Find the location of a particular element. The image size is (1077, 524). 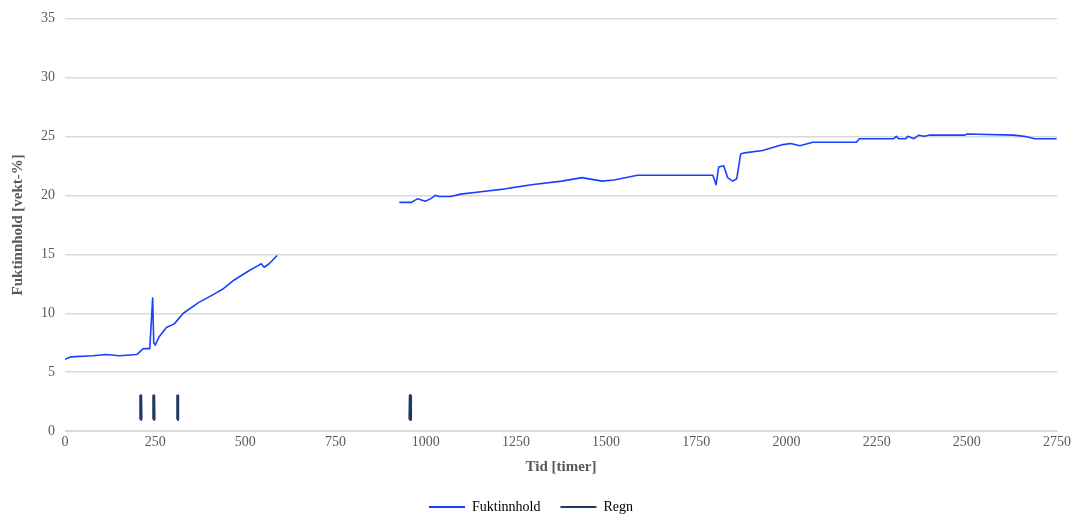

legend-label: Fuktinnhold is located at coordinates (506, 506).